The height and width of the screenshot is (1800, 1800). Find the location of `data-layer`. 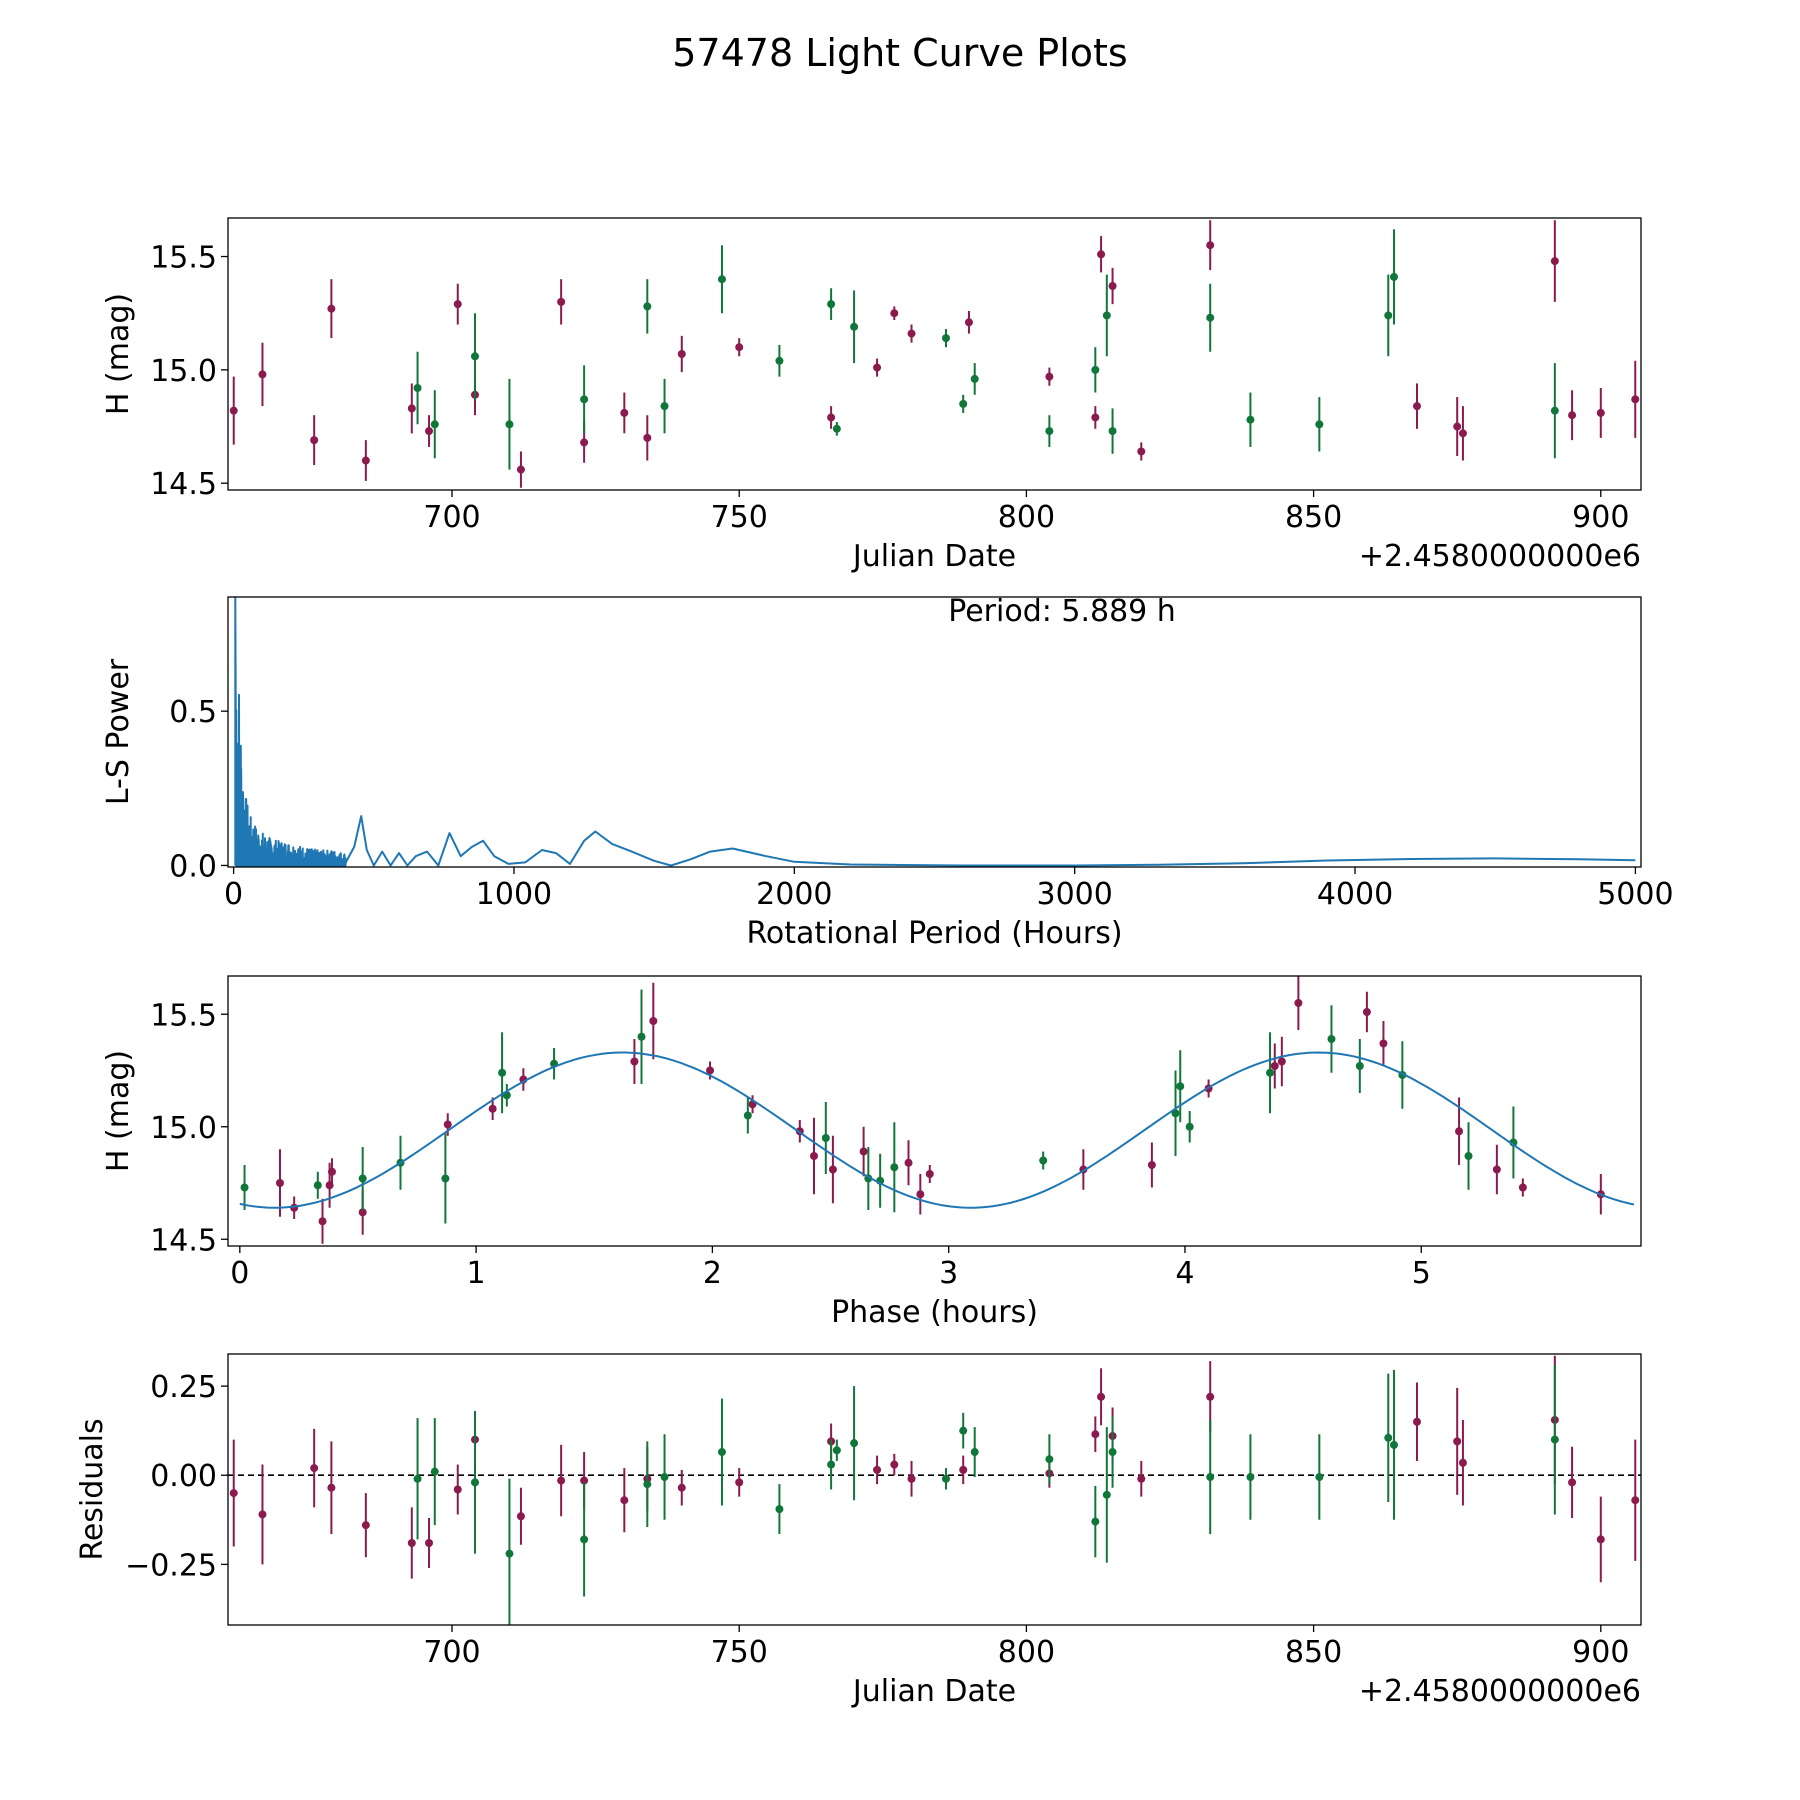

data-layer is located at coordinates (934, 1490).